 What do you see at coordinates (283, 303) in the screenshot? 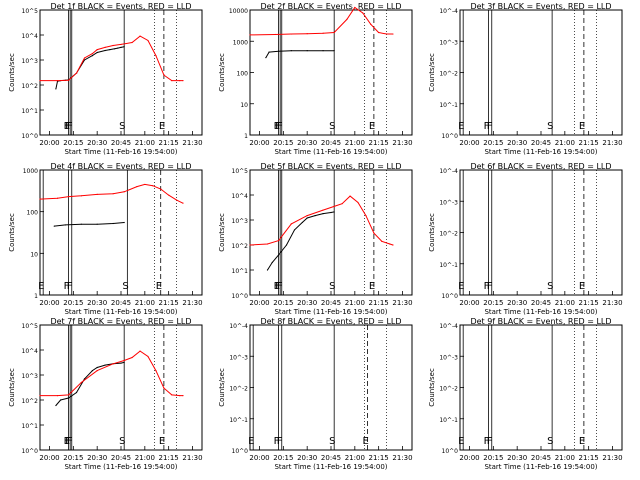
I see `x-tick-label: 20:15` at bounding box center [283, 303].